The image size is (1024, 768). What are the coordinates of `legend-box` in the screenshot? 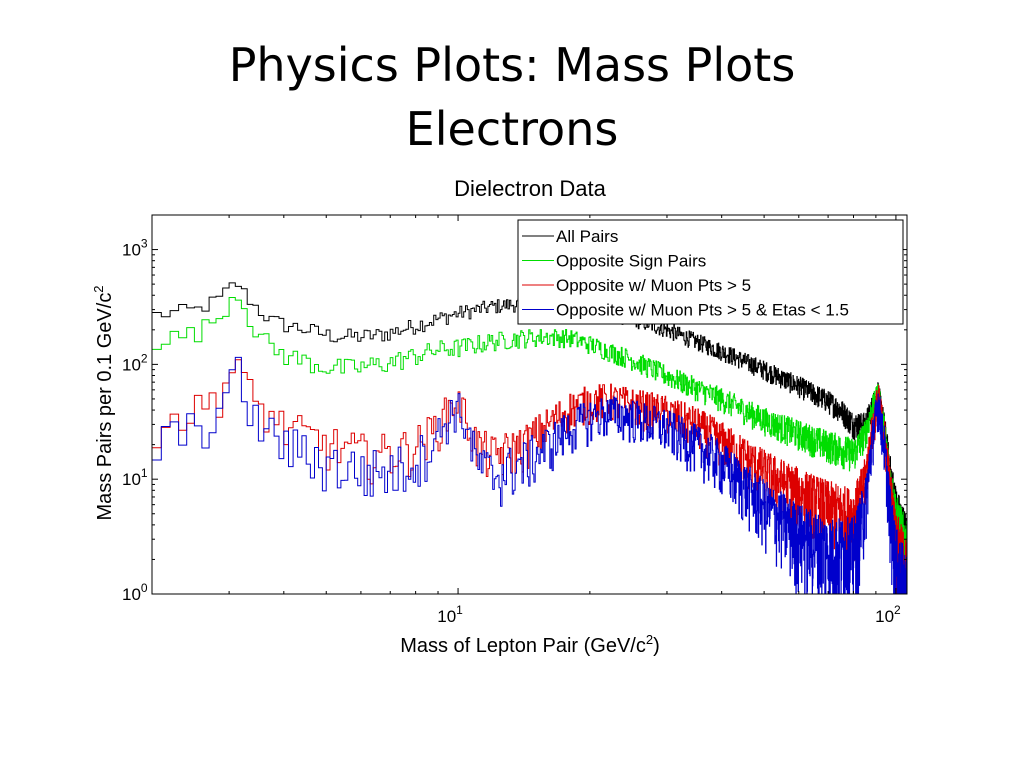 It's located at (710, 272).